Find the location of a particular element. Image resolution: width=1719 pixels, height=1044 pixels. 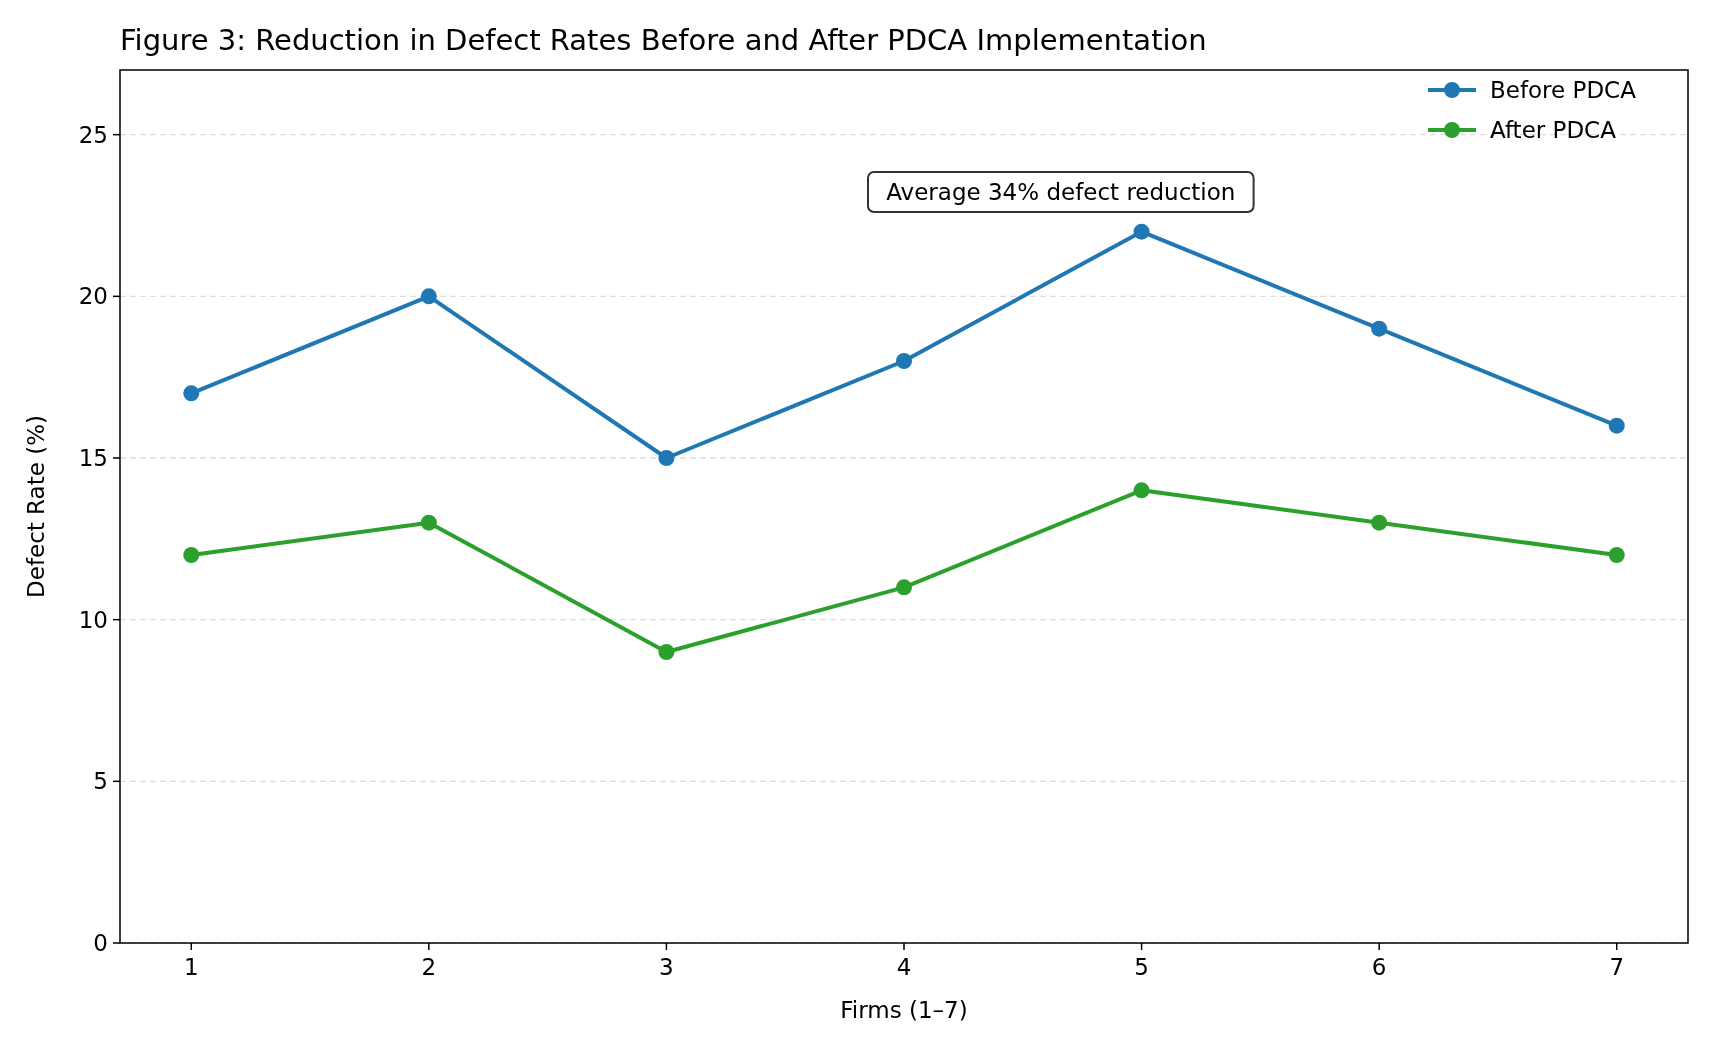

legend-label: Before PDCA is located at coordinates (1563, 90).